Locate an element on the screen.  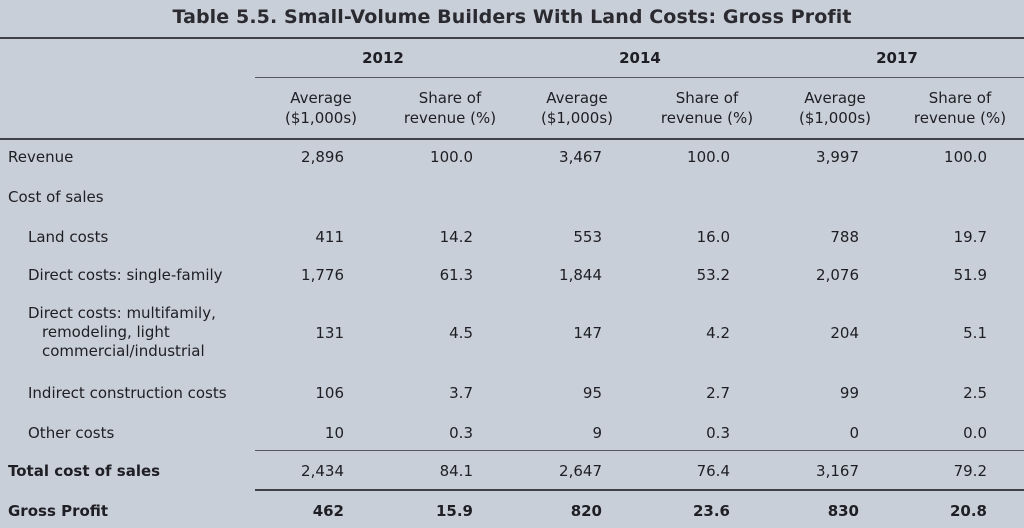
cell-direct-single-2017-share: 51.9 is located at coordinates (970, 275).